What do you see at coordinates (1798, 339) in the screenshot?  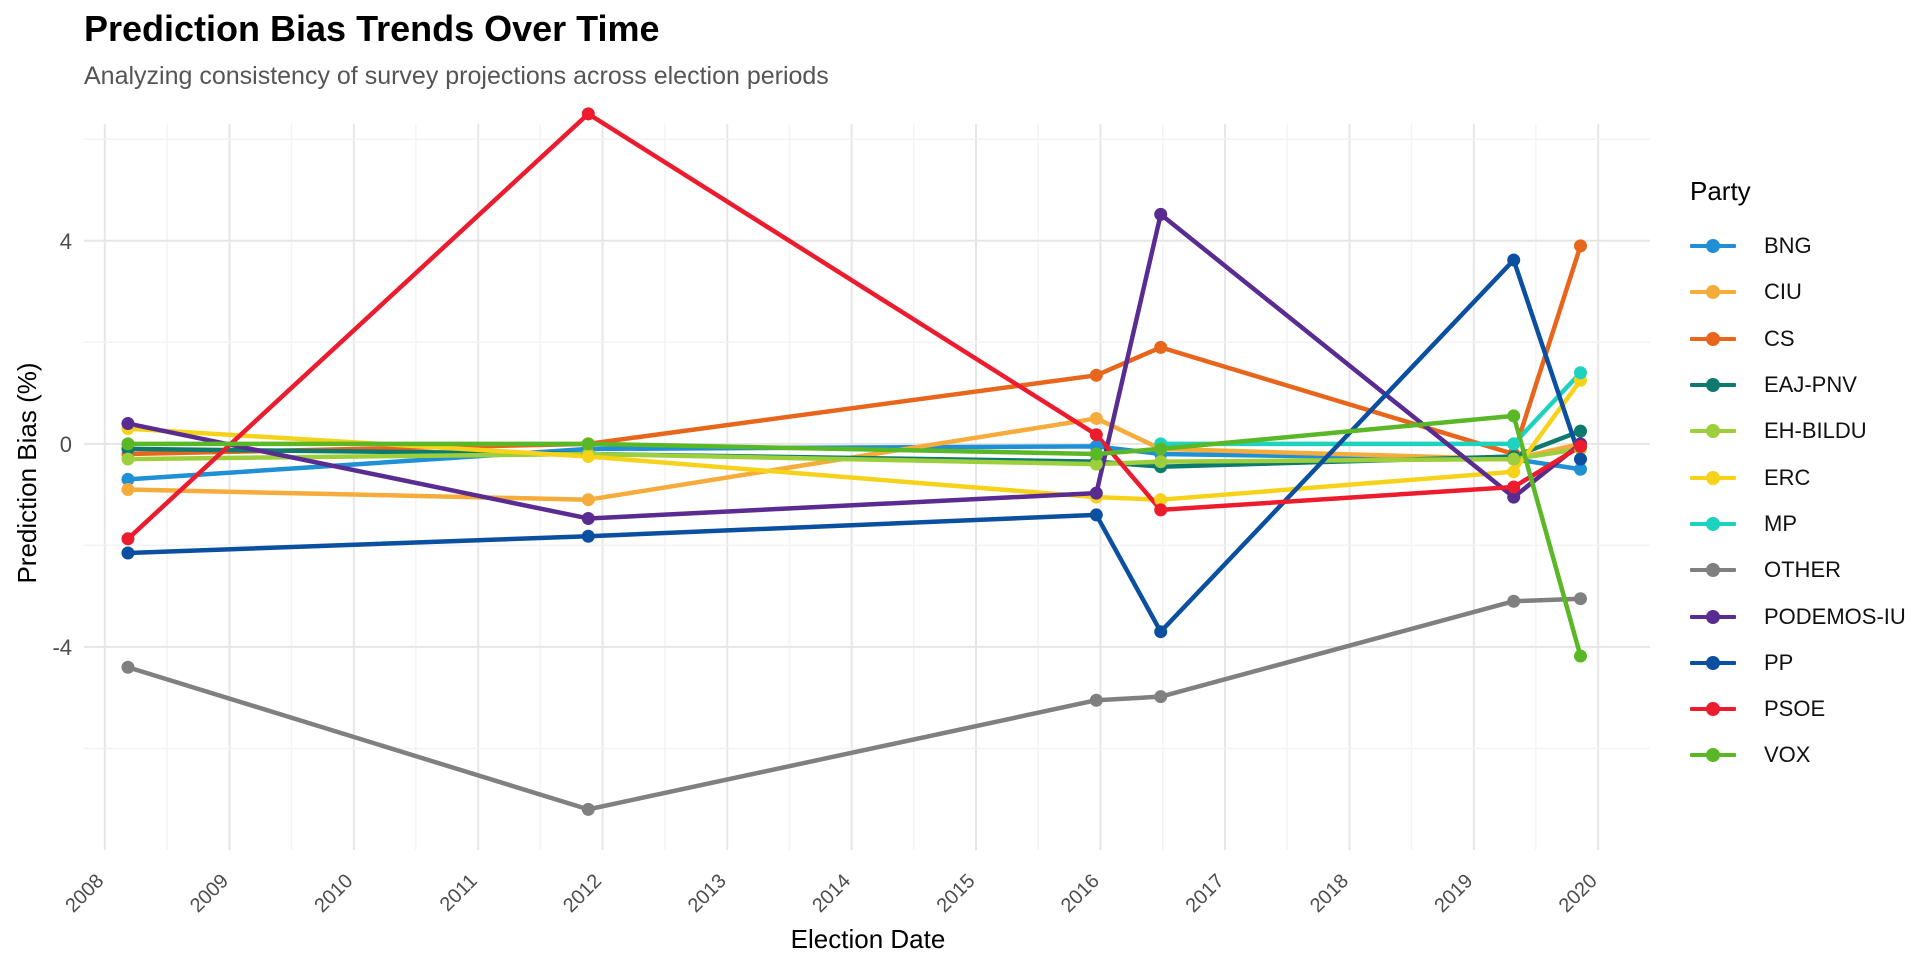 I see `legend-item: CS` at bounding box center [1798, 339].